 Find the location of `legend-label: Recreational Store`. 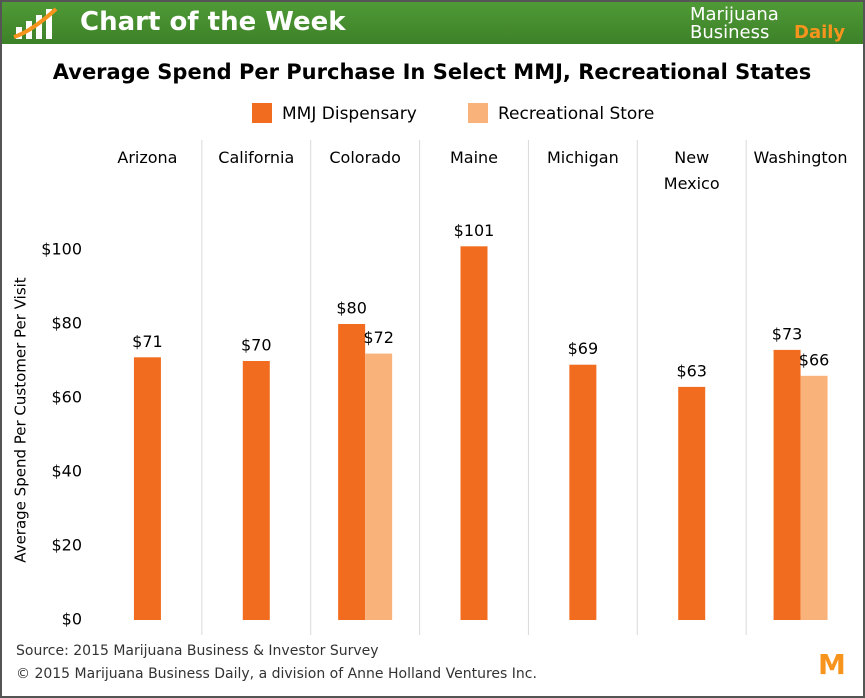

legend-label: Recreational Store is located at coordinates (576, 114).